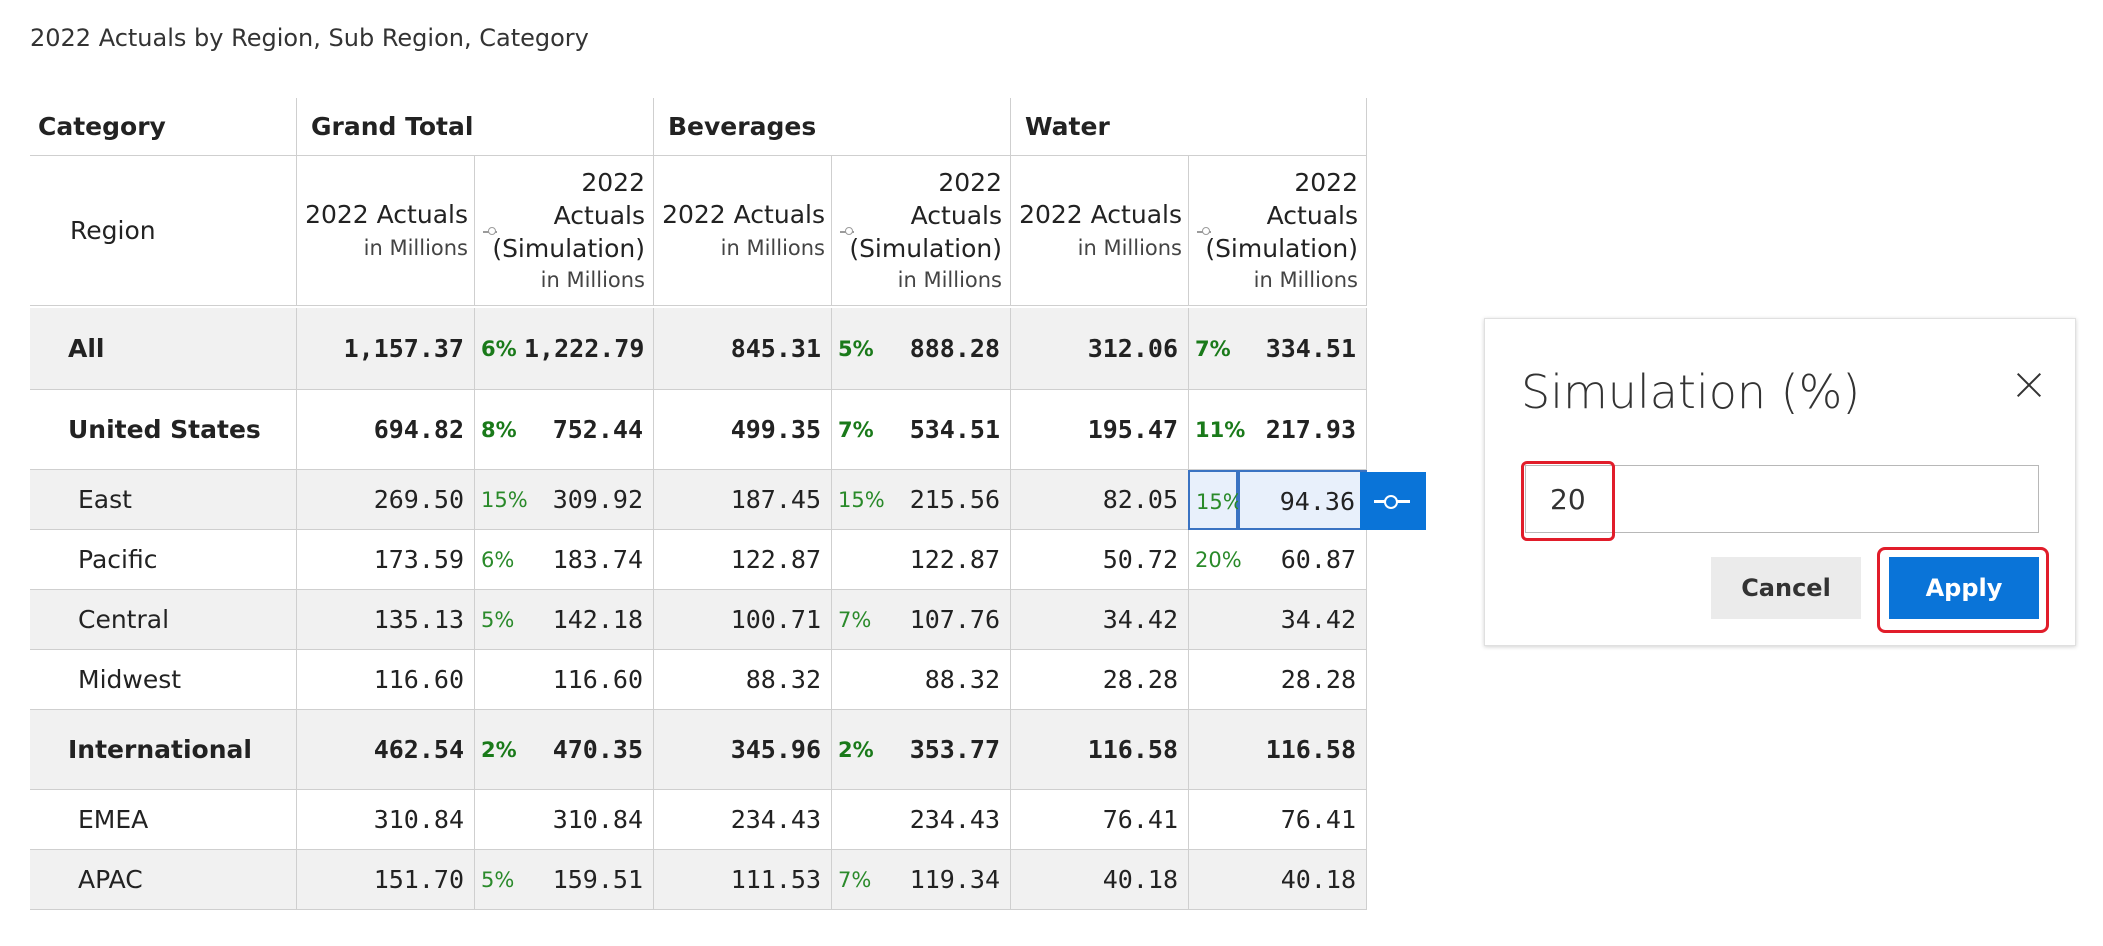 The height and width of the screenshot is (946, 2103). What do you see at coordinates (474, 127) in the screenshot?
I see `grand-total-header: Grand Total` at bounding box center [474, 127].